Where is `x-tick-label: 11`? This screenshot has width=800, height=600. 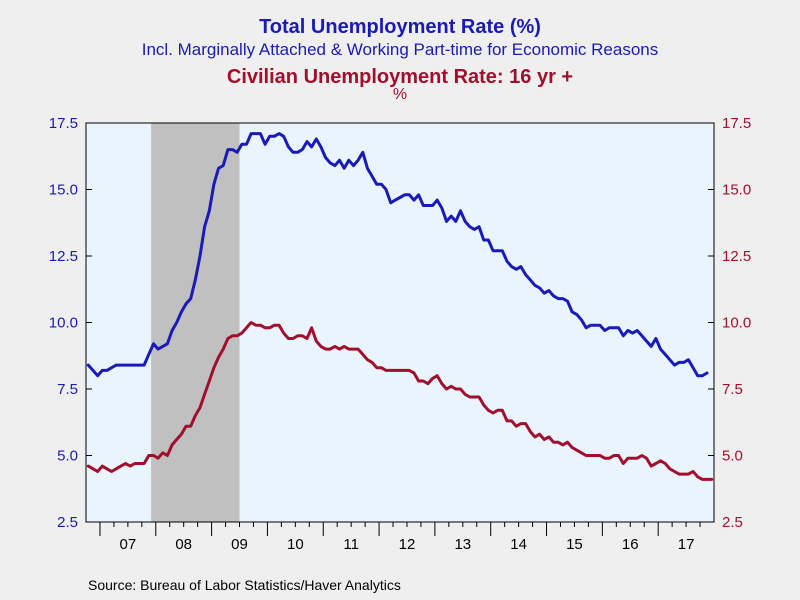 x-tick-label: 11 is located at coordinates (351, 544).